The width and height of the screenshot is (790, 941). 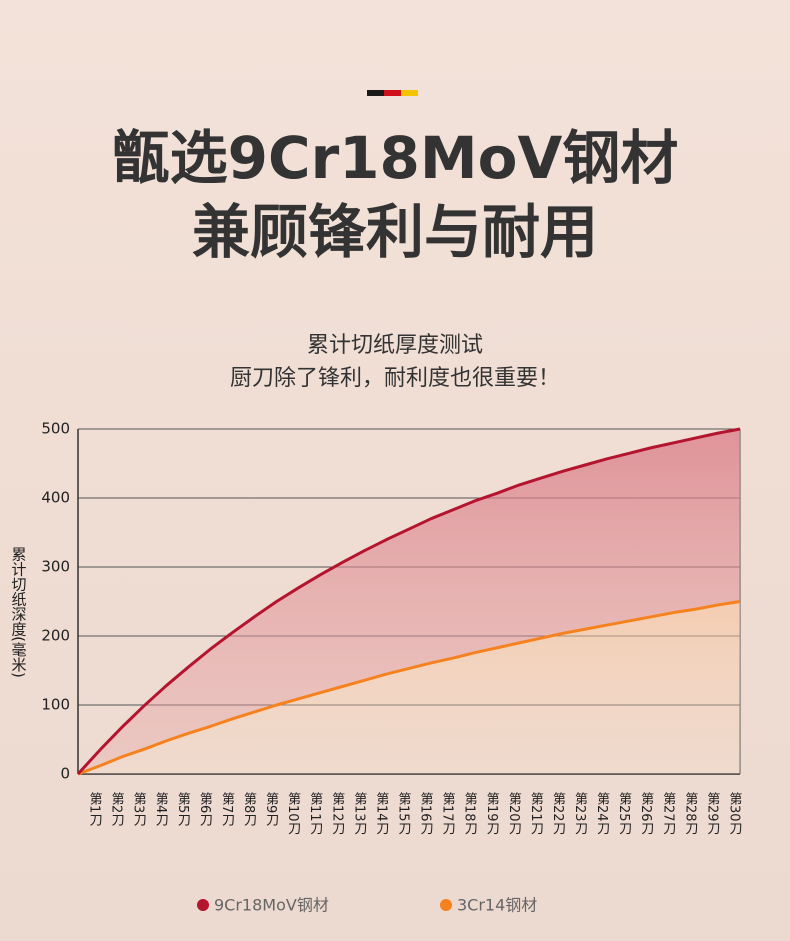 What do you see at coordinates (271, 810) in the screenshot?
I see `x-tick-label: 第9刀` at bounding box center [271, 810].